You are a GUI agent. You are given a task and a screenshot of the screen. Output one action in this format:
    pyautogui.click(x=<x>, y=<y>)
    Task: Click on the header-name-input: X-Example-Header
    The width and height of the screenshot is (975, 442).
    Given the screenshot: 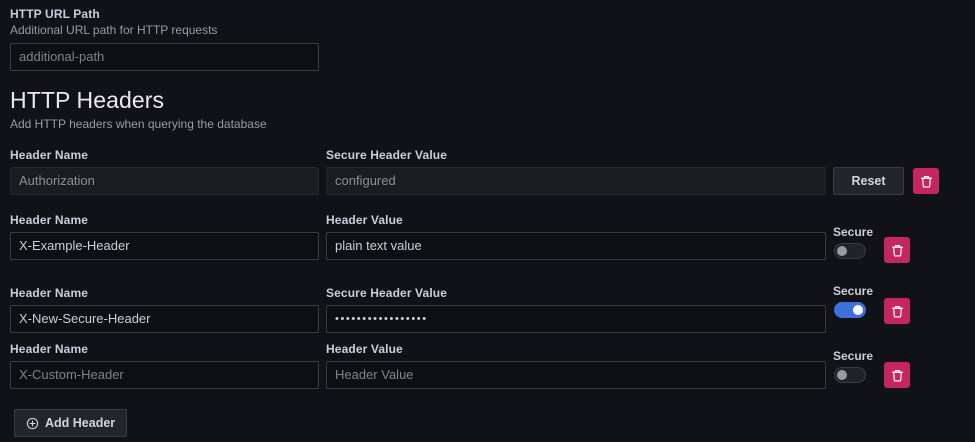 What is the action you would take?
    pyautogui.click(x=164, y=246)
    